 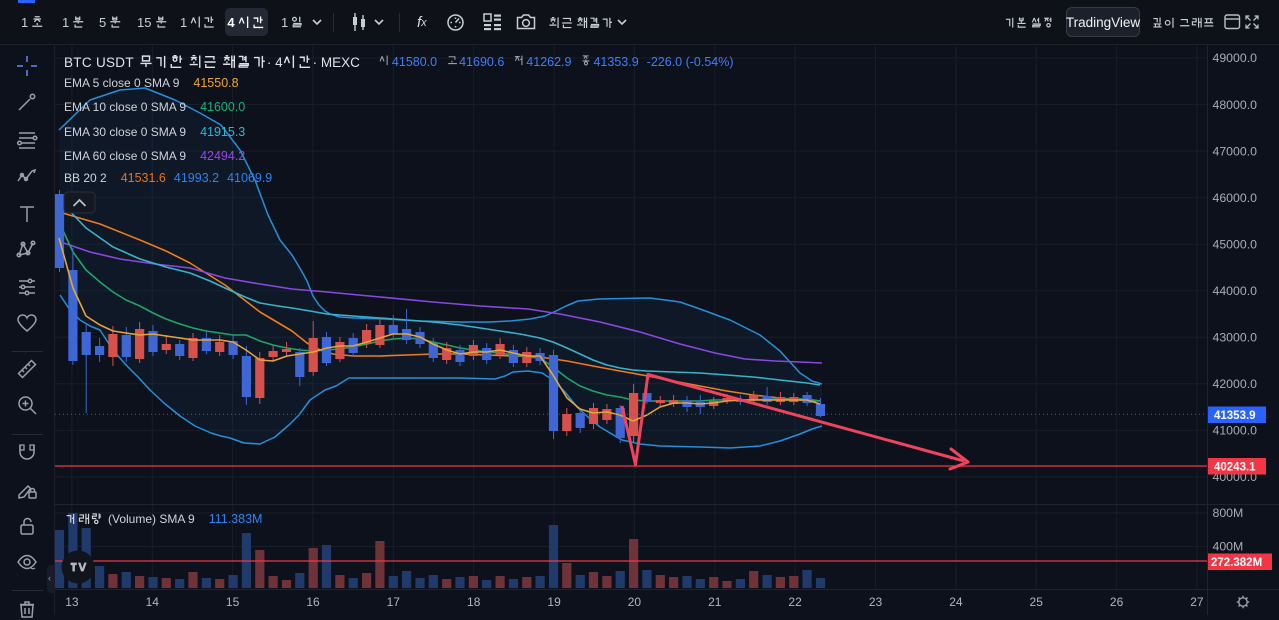 What do you see at coordinates (1236, 563) in the screenshot?
I see `svg-text: 272.382M` at bounding box center [1236, 563].